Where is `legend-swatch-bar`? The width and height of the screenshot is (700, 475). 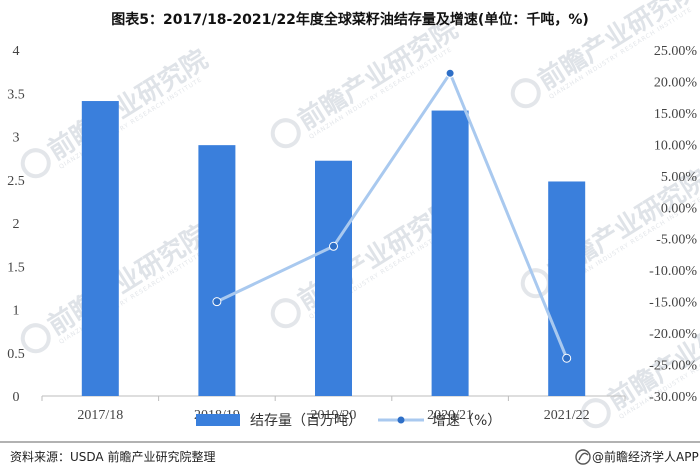
legend-swatch-bar is located at coordinates (218, 420).